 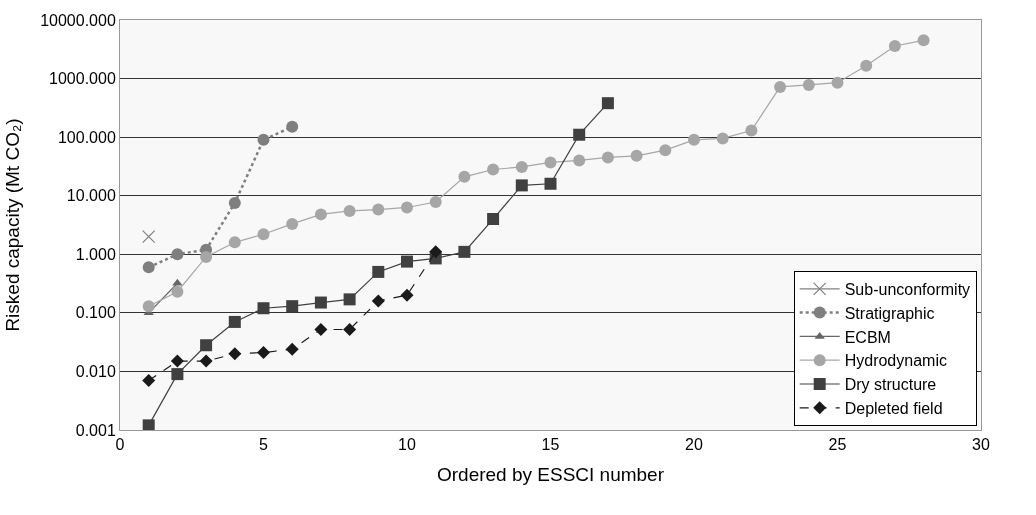 I want to click on y-tick-label: 1.000, so click(x=95, y=254).